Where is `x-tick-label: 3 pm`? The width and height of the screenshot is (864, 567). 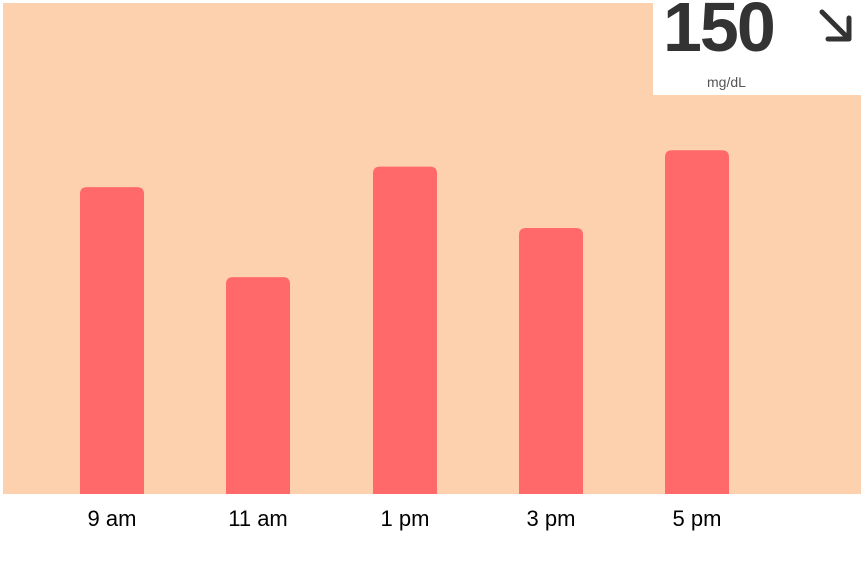 x-tick-label: 3 pm is located at coordinates (551, 518).